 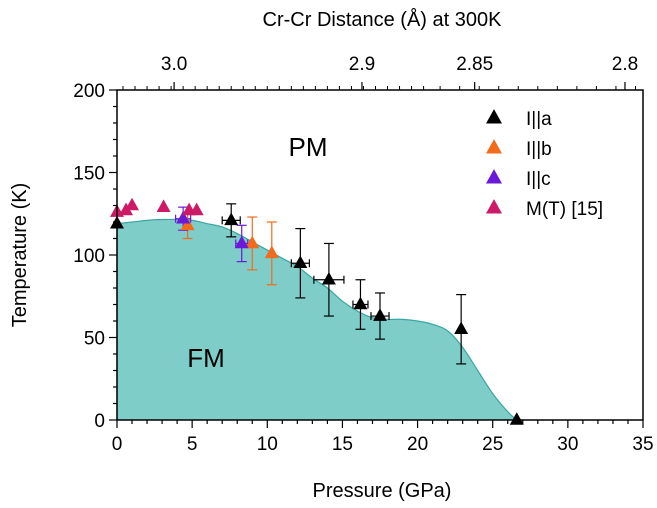 What do you see at coordinates (625, 64) in the screenshot?
I see `top-tick-label: 2.8` at bounding box center [625, 64].